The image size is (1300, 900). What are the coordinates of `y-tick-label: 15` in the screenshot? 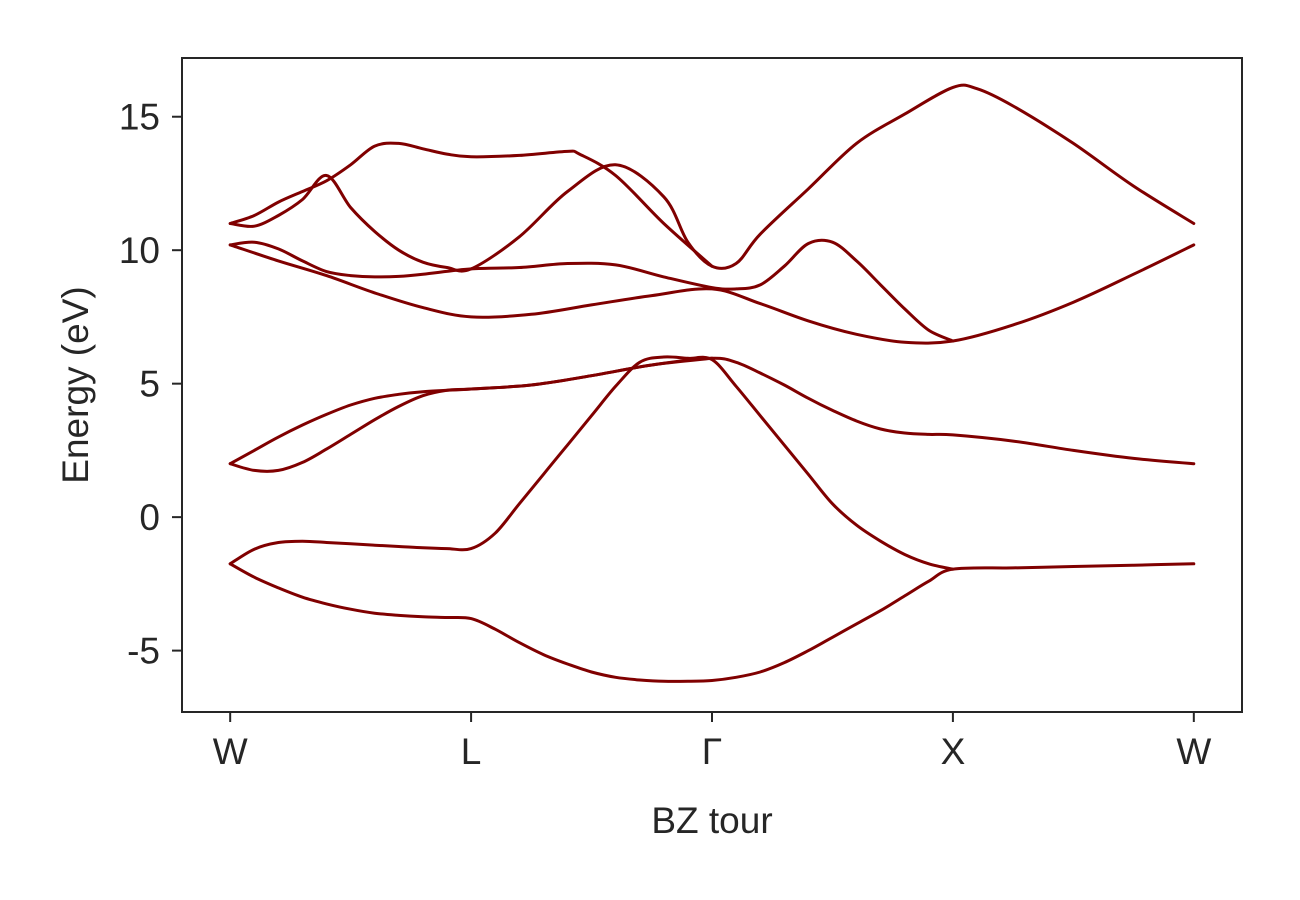 It's located at (139, 117).